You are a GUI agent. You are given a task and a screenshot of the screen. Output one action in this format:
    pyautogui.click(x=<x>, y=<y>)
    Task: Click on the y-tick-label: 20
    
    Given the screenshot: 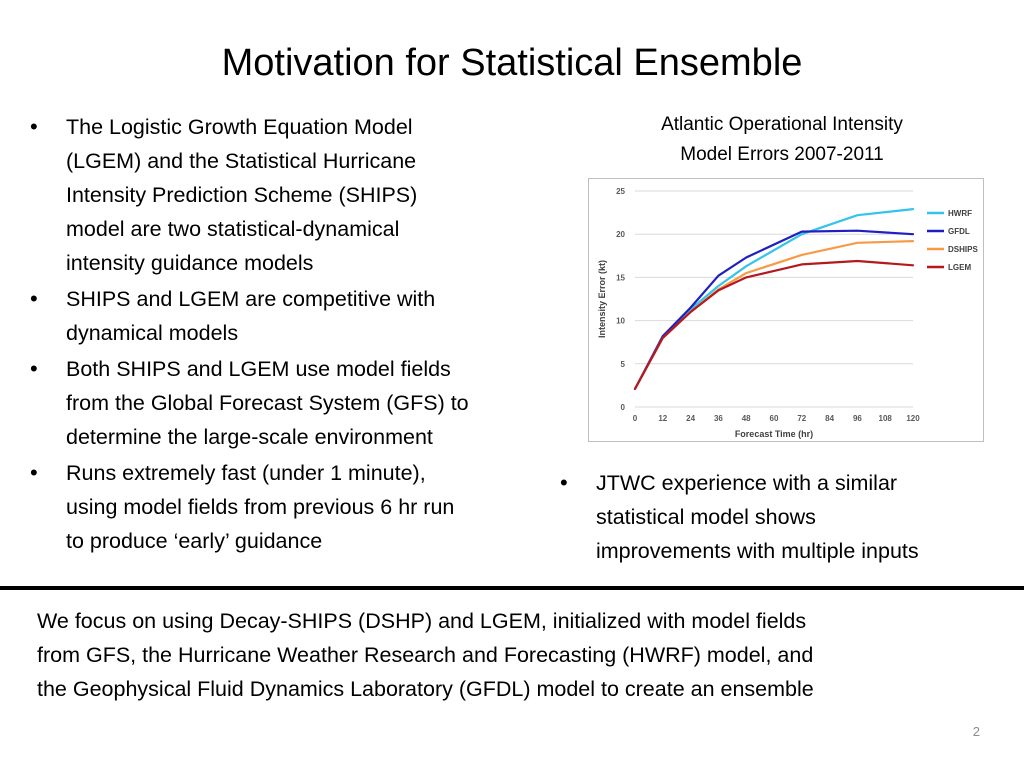 What is the action you would take?
    pyautogui.click(x=620, y=234)
    